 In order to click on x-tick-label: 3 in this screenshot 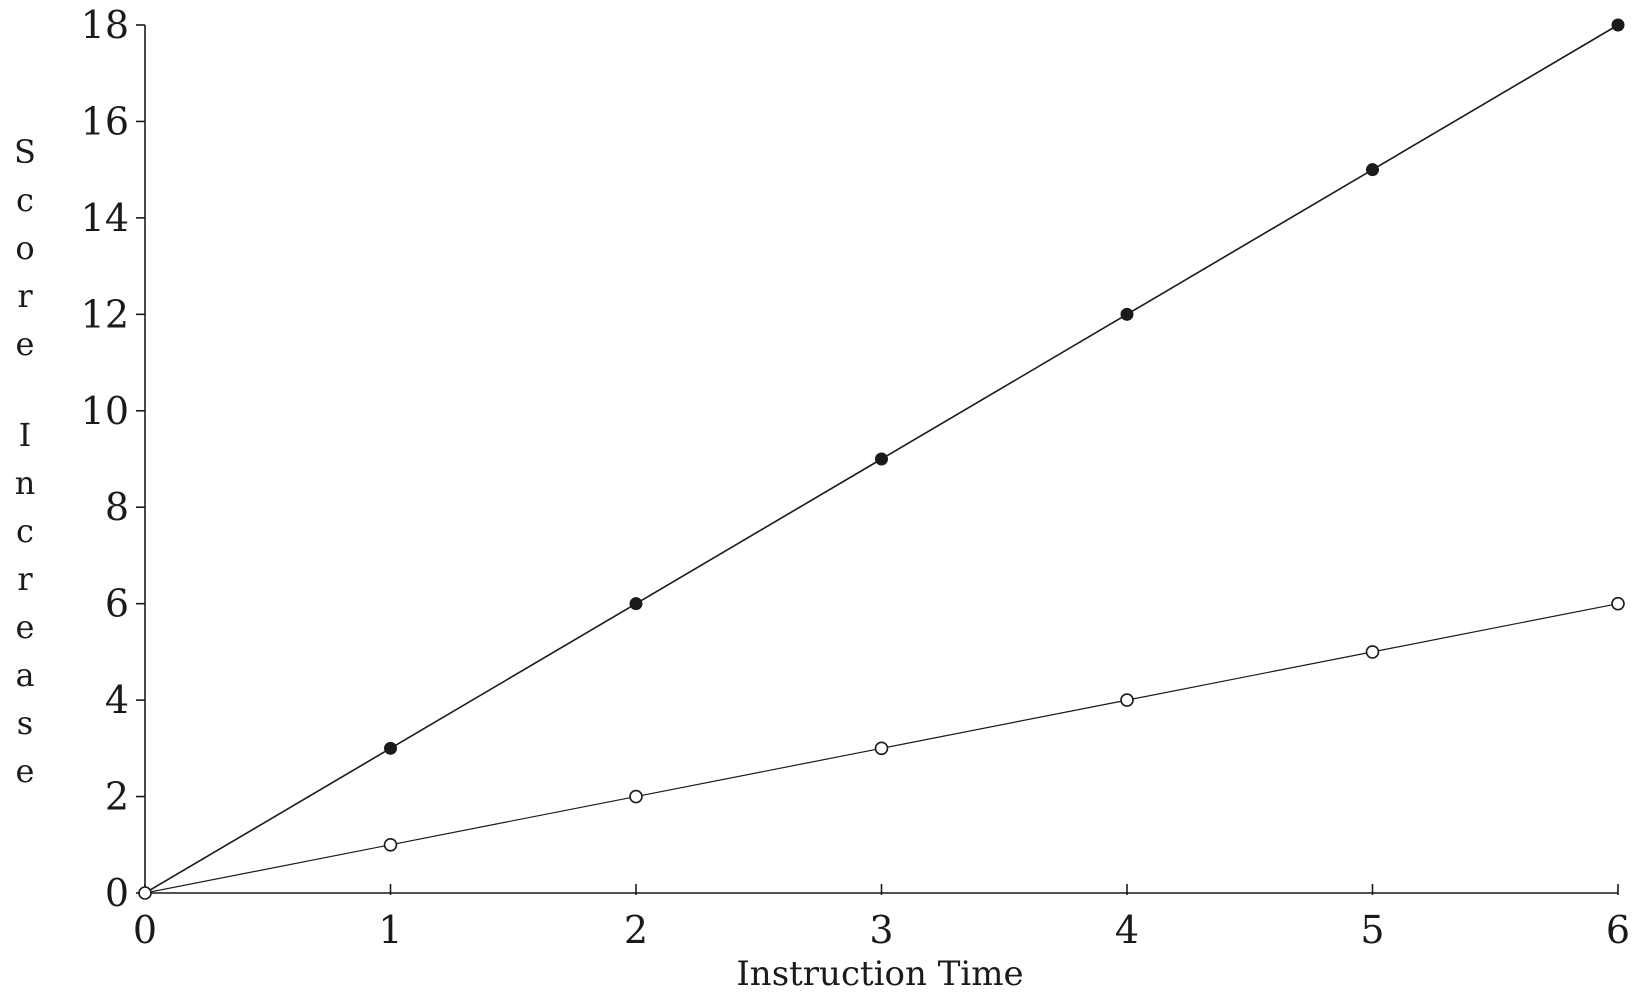, I will do `click(881, 930)`.